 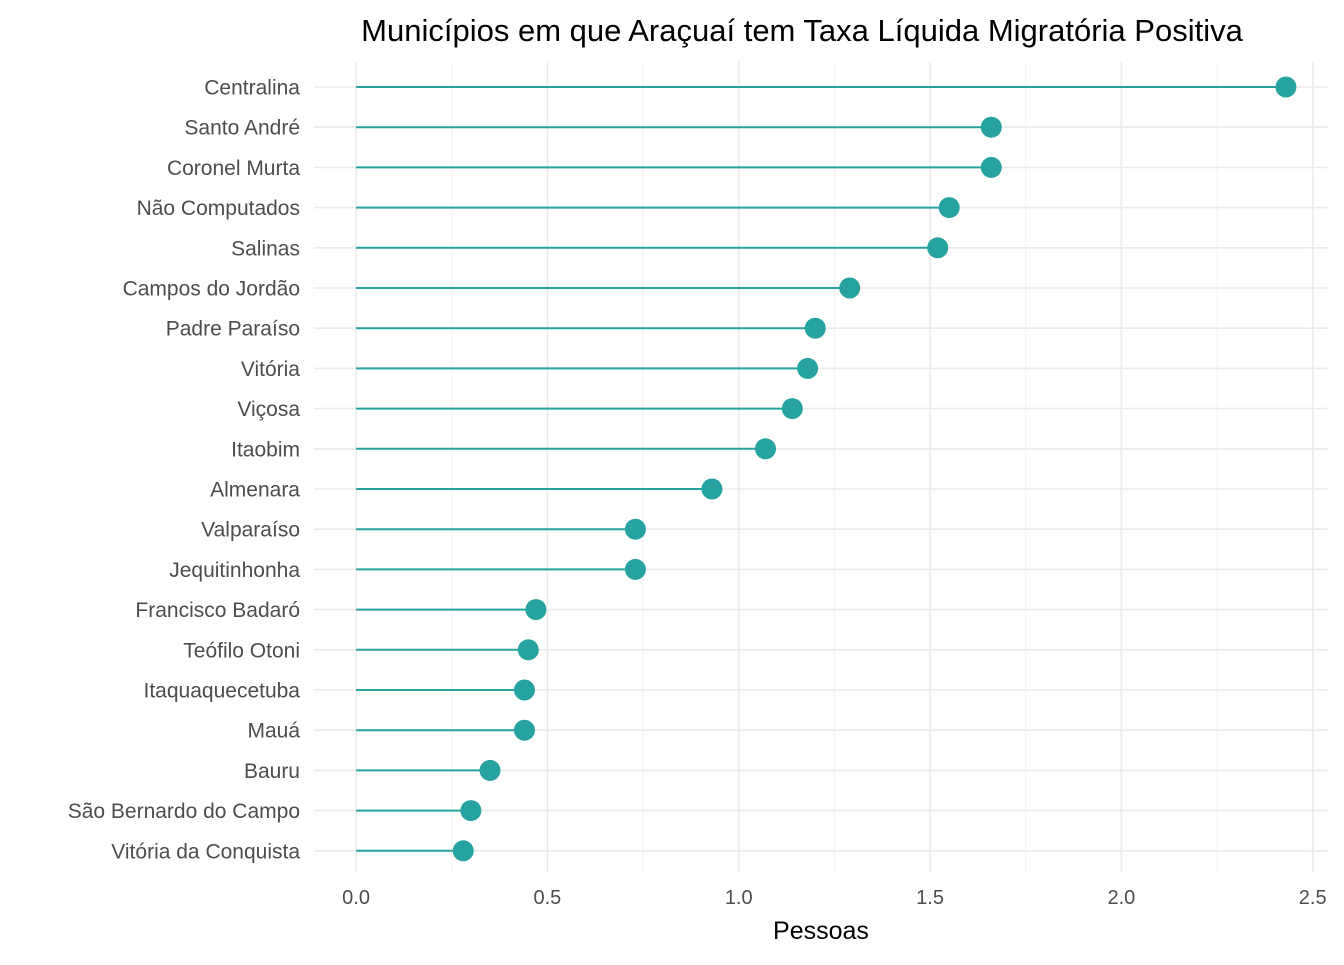 I want to click on y-category-label: Não Computados, so click(x=218, y=208).